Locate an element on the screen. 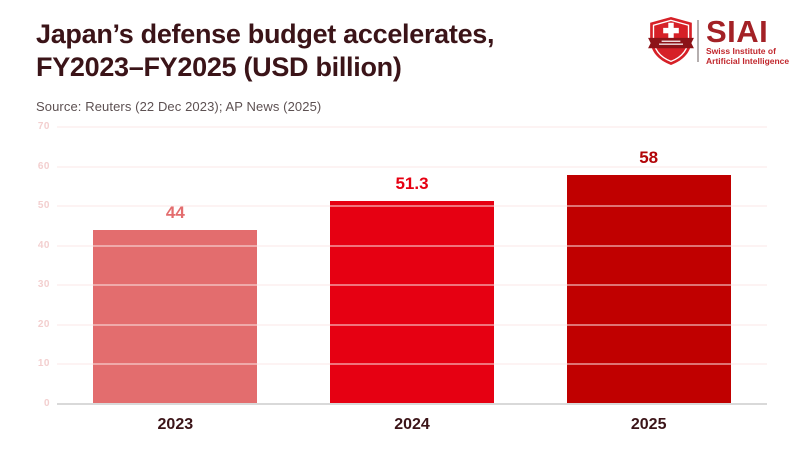 The width and height of the screenshot is (800, 450). logo-subtitle-line1: Swiss Institute of is located at coordinates (741, 50).